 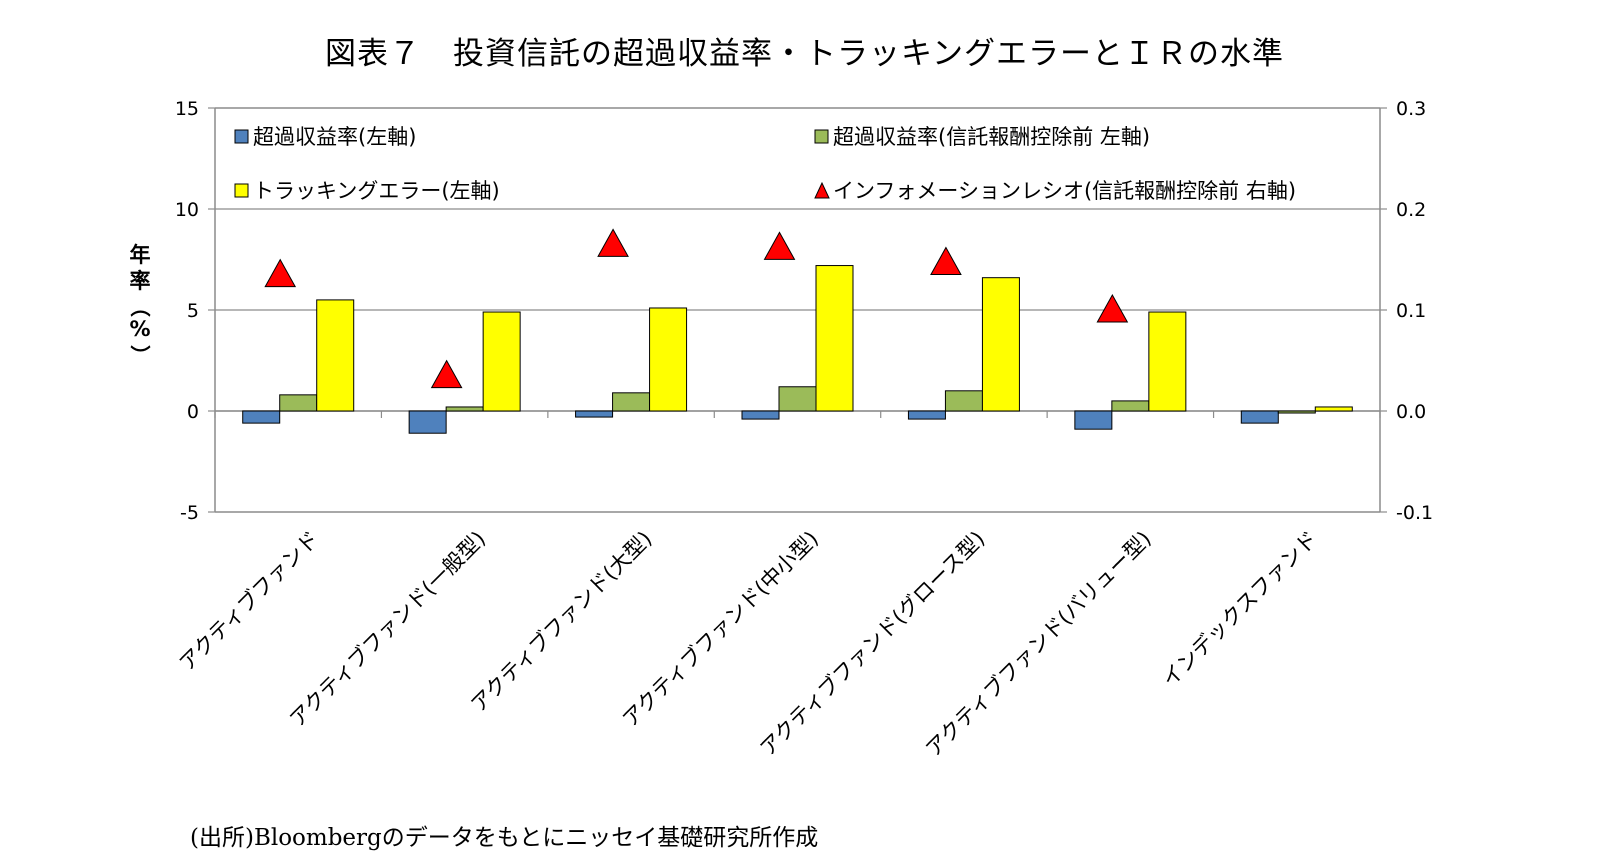 What do you see at coordinates (187, 210) in the screenshot?
I see `y-tick-label: 10` at bounding box center [187, 210].